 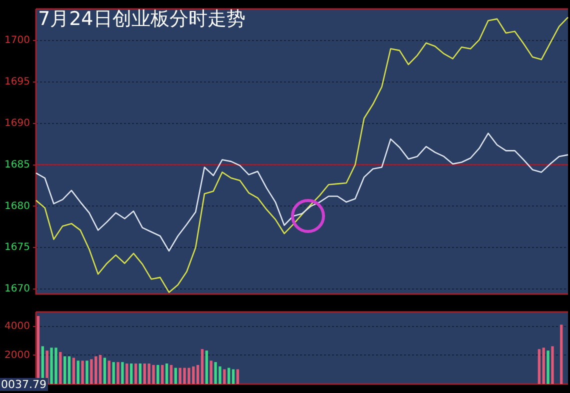 I want to click on y-tick-label: 1675, so click(x=17, y=248).